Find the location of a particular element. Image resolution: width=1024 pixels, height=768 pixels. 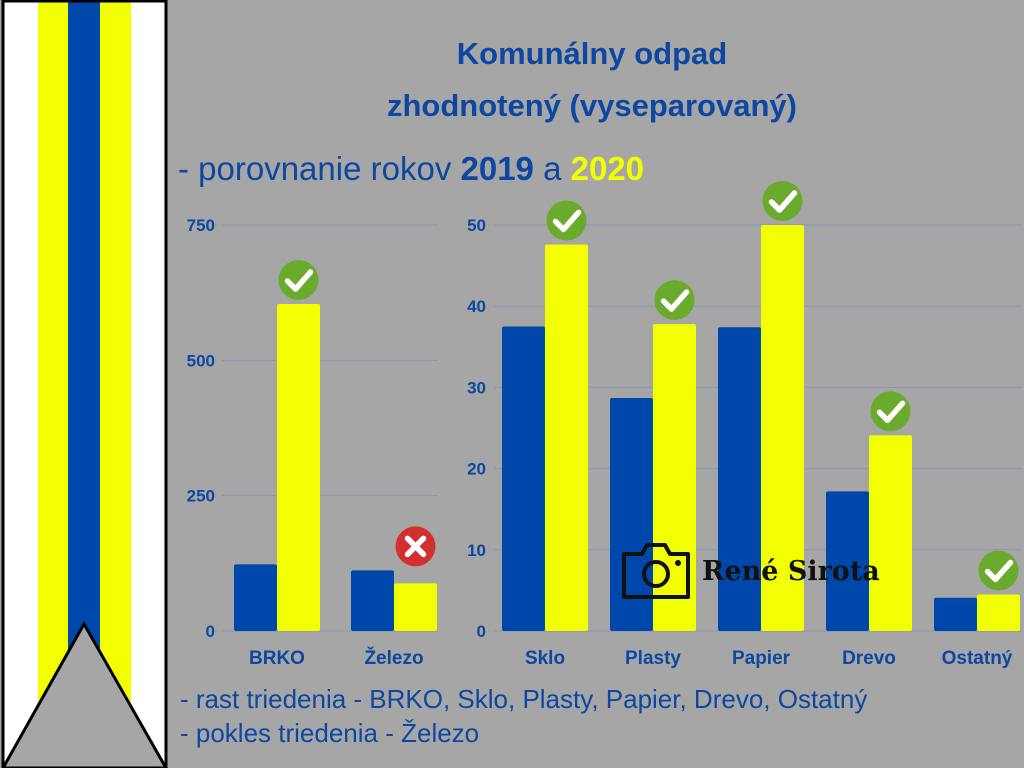

y-tick-label: 250 is located at coordinates (201, 496).